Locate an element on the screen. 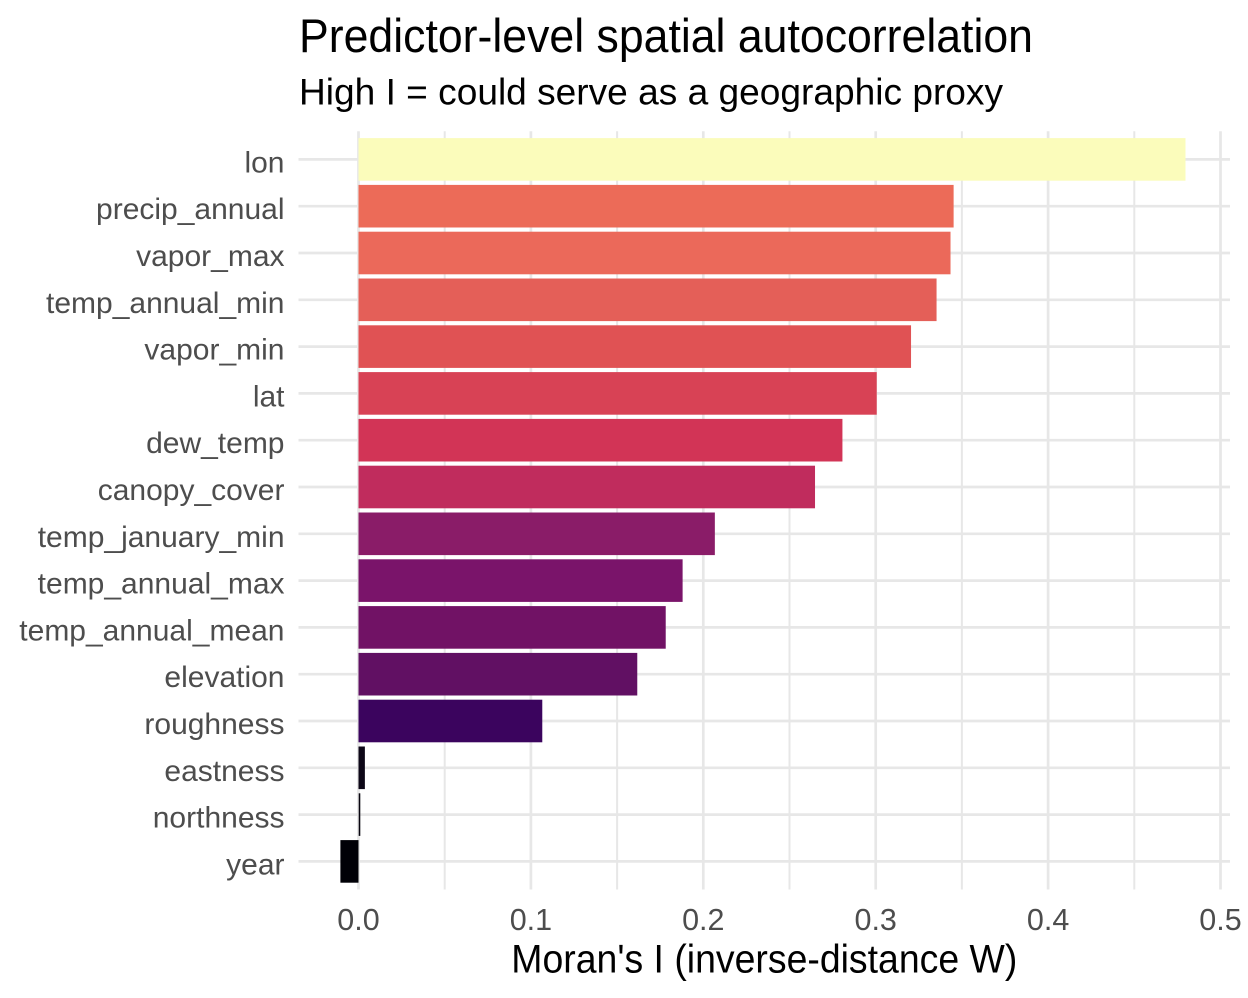 The height and width of the screenshot is (998, 1248). svg-text: eastness is located at coordinates (224, 771).